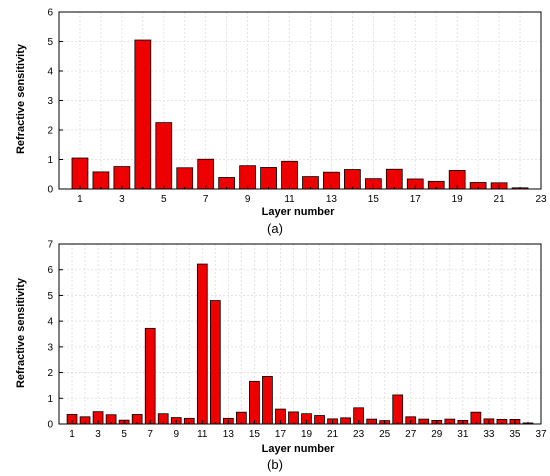  What do you see at coordinates (124, 434) in the screenshot?
I see `panel-b-xtick-label: 5` at bounding box center [124, 434].